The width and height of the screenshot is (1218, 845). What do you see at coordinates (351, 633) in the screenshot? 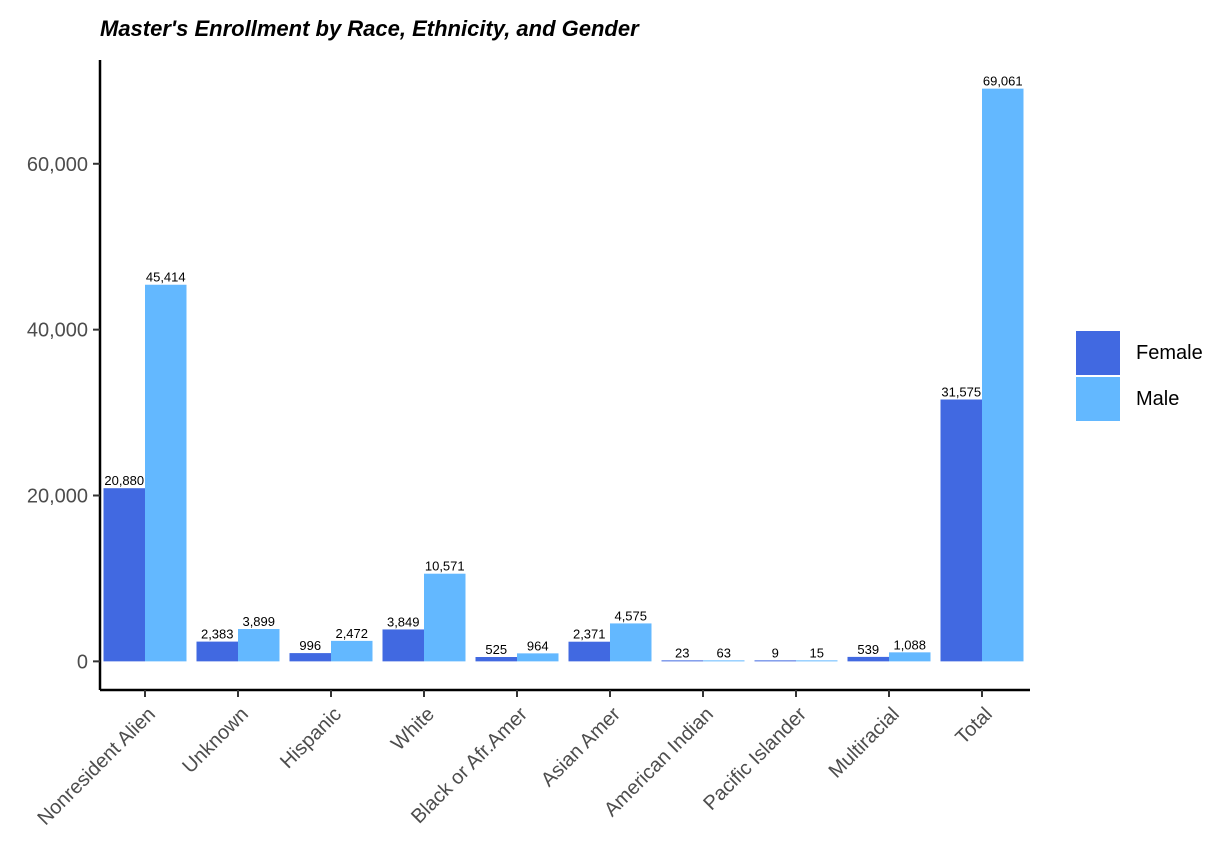
I see `data-label-male: 2,472` at bounding box center [351, 633].